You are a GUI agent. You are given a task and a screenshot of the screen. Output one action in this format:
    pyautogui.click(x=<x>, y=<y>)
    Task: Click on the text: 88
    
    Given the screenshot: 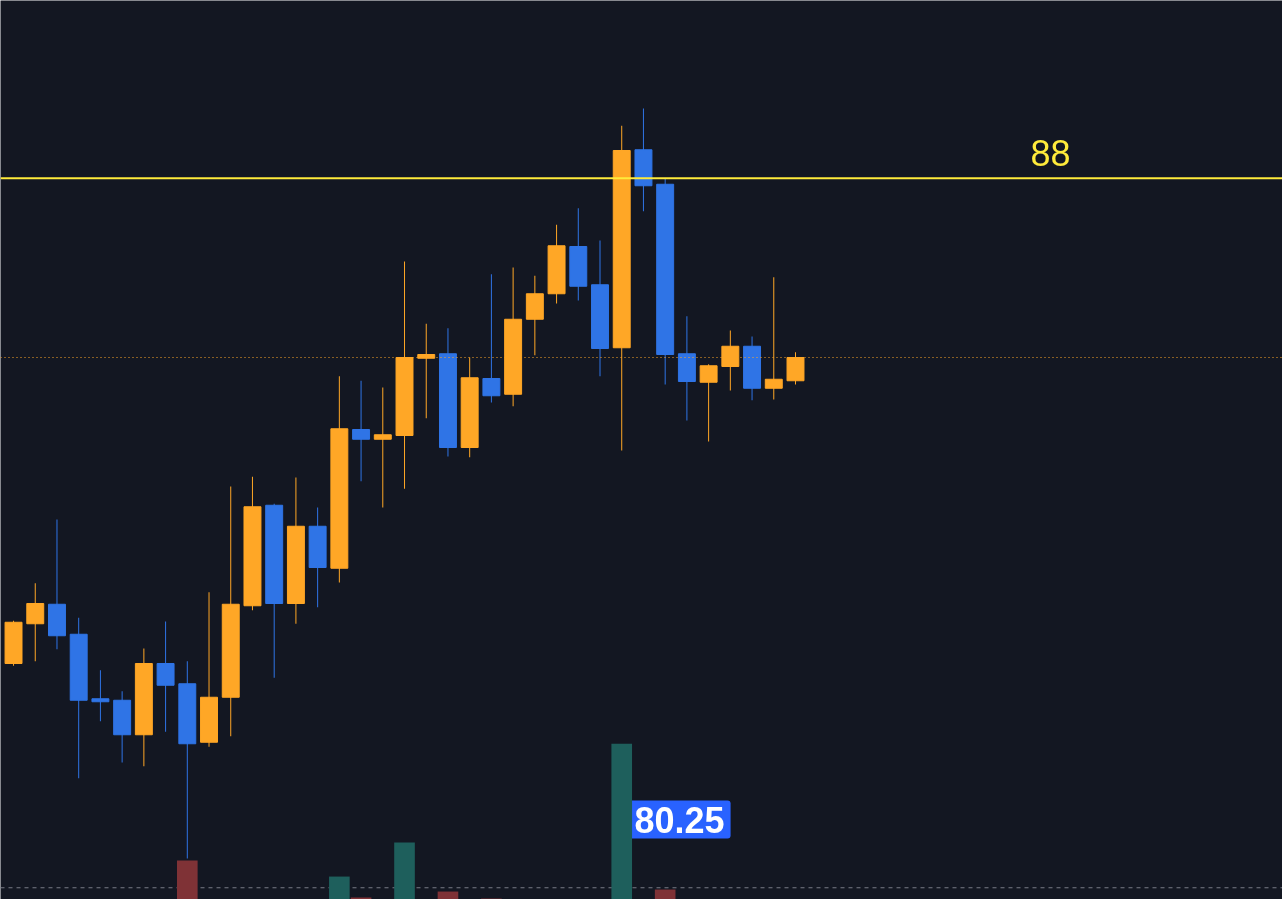 What is the action you would take?
    pyautogui.click(x=1050, y=153)
    